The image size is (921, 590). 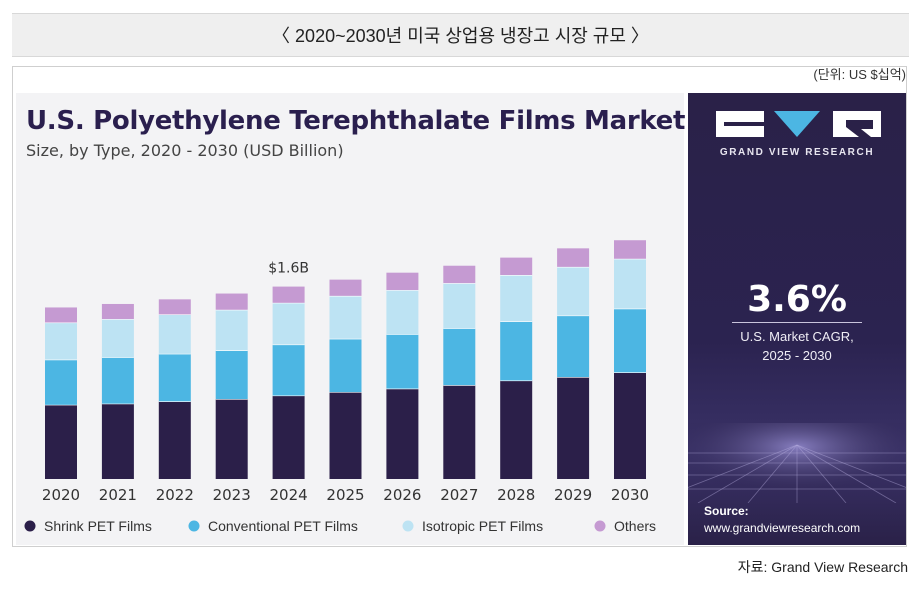 I want to click on bar-isotropic-2027, so click(x=459, y=306).